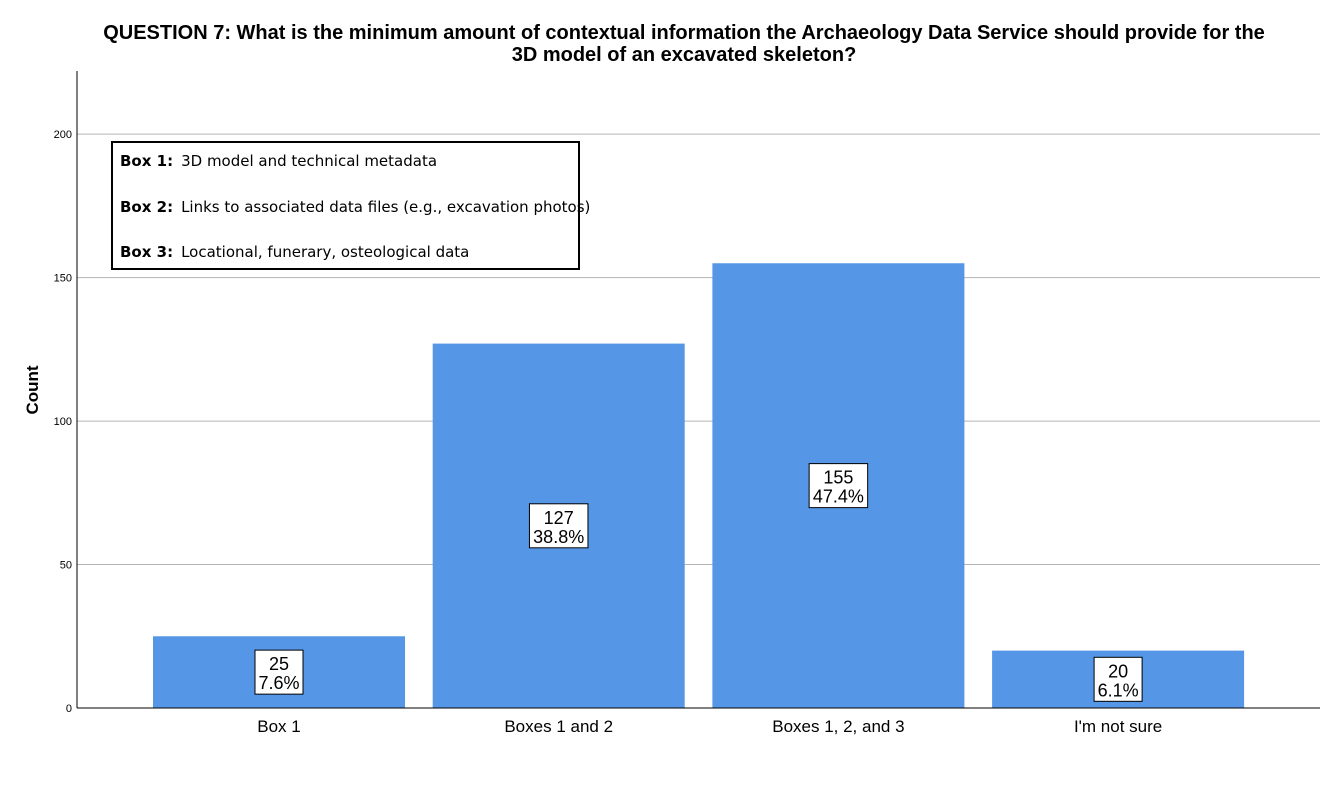 Image resolution: width=1336 pixels, height=786 pixels. What do you see at coordinates (1118, 690) in the screenshot?
I see `data-label-percent: 6.1%` at bounding box center [1118, 690].